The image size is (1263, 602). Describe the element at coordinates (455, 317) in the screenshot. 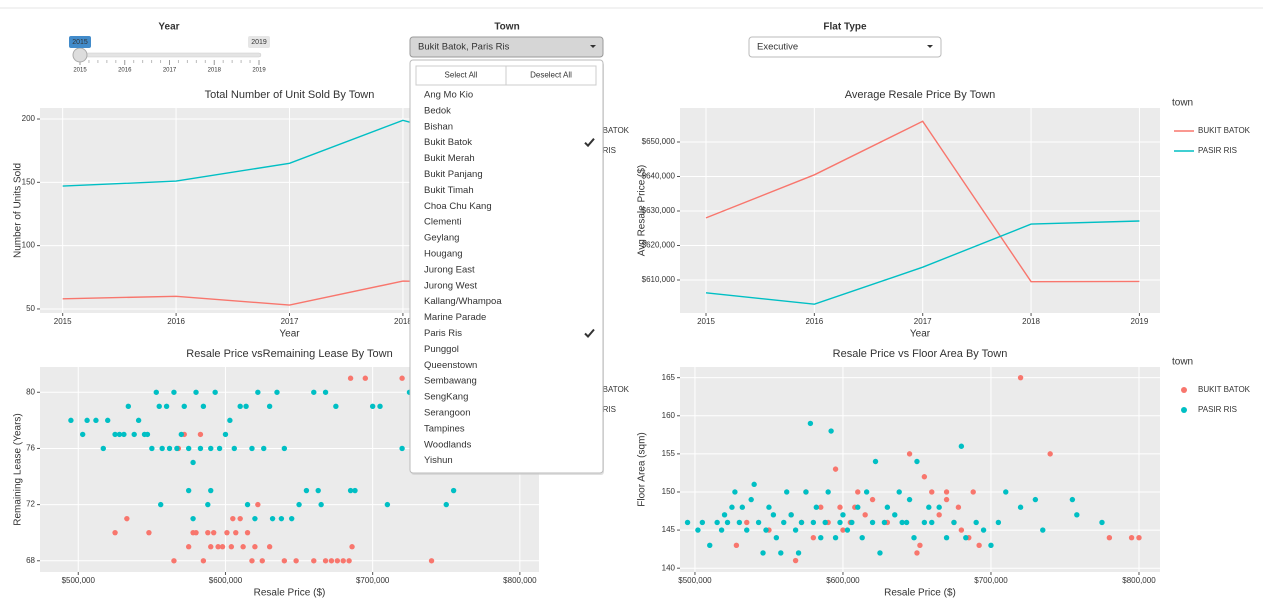

I see `option-label: Marine Parade` at that location.